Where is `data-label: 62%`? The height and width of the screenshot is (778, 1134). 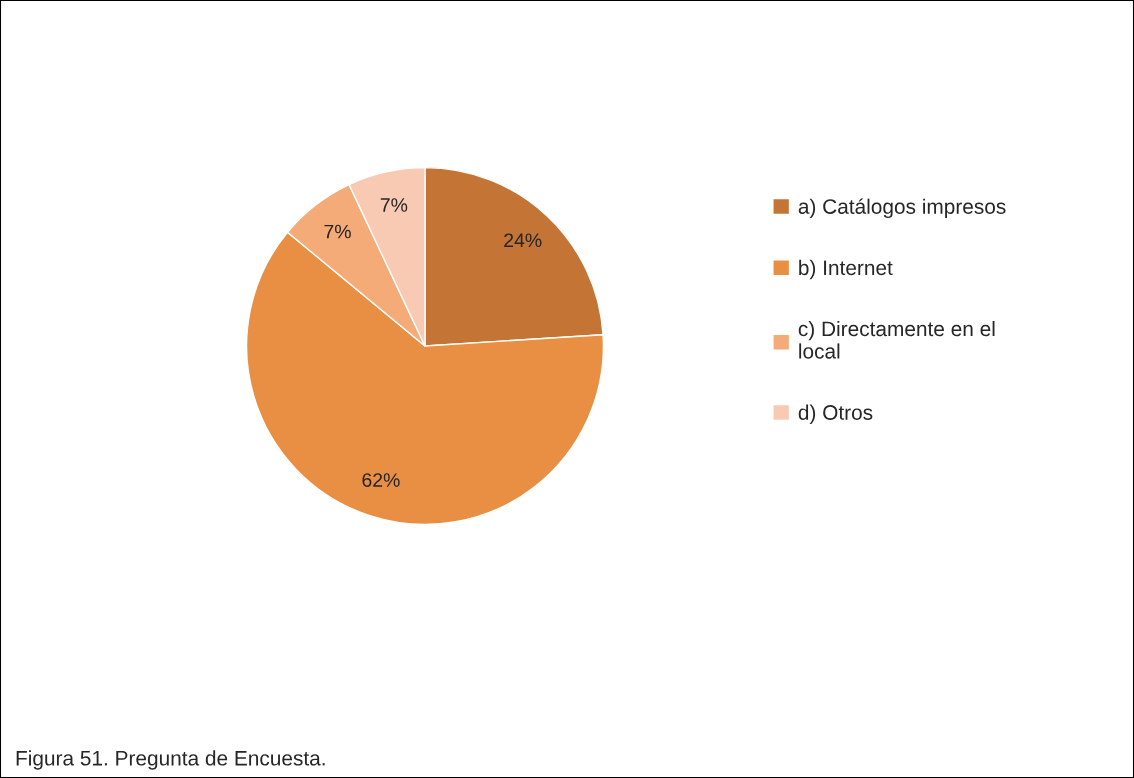
data-label: 62% is located at coordinates (381, 480).